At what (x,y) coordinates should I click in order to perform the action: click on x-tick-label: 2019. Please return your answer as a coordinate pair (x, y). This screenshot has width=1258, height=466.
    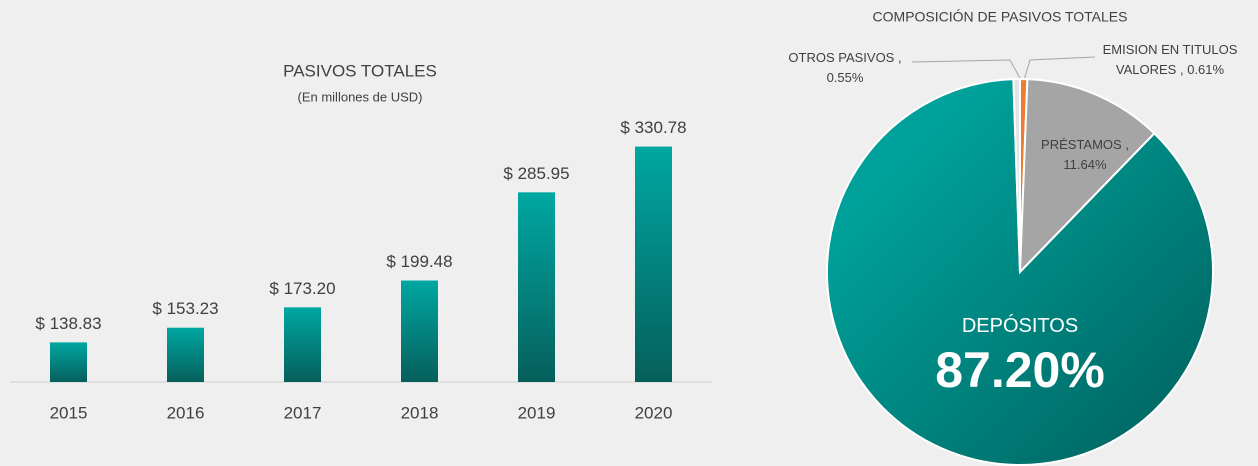
    Looking at the image, I should click on (537, 412).